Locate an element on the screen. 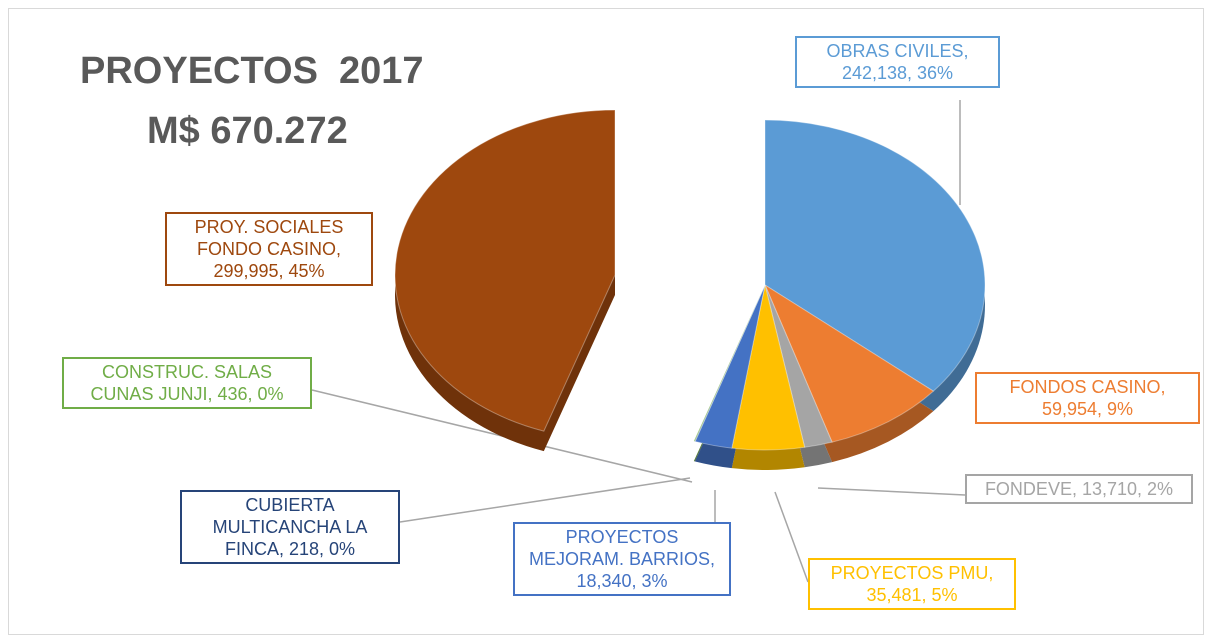 The image size is (1214, 643). label-part: 3% is located at coordinates (650, 581).